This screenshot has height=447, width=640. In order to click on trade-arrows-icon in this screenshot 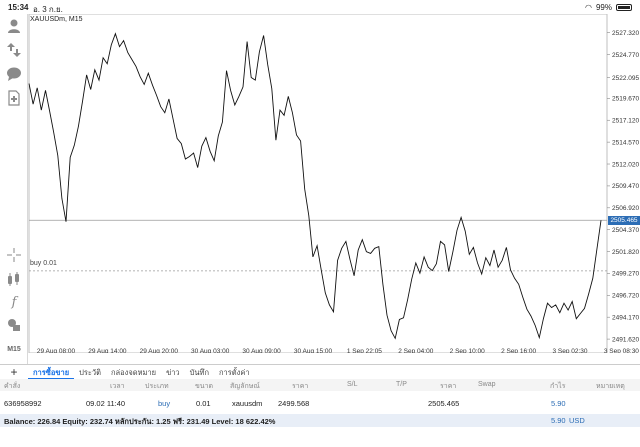, I will do `click(14, 51)`.